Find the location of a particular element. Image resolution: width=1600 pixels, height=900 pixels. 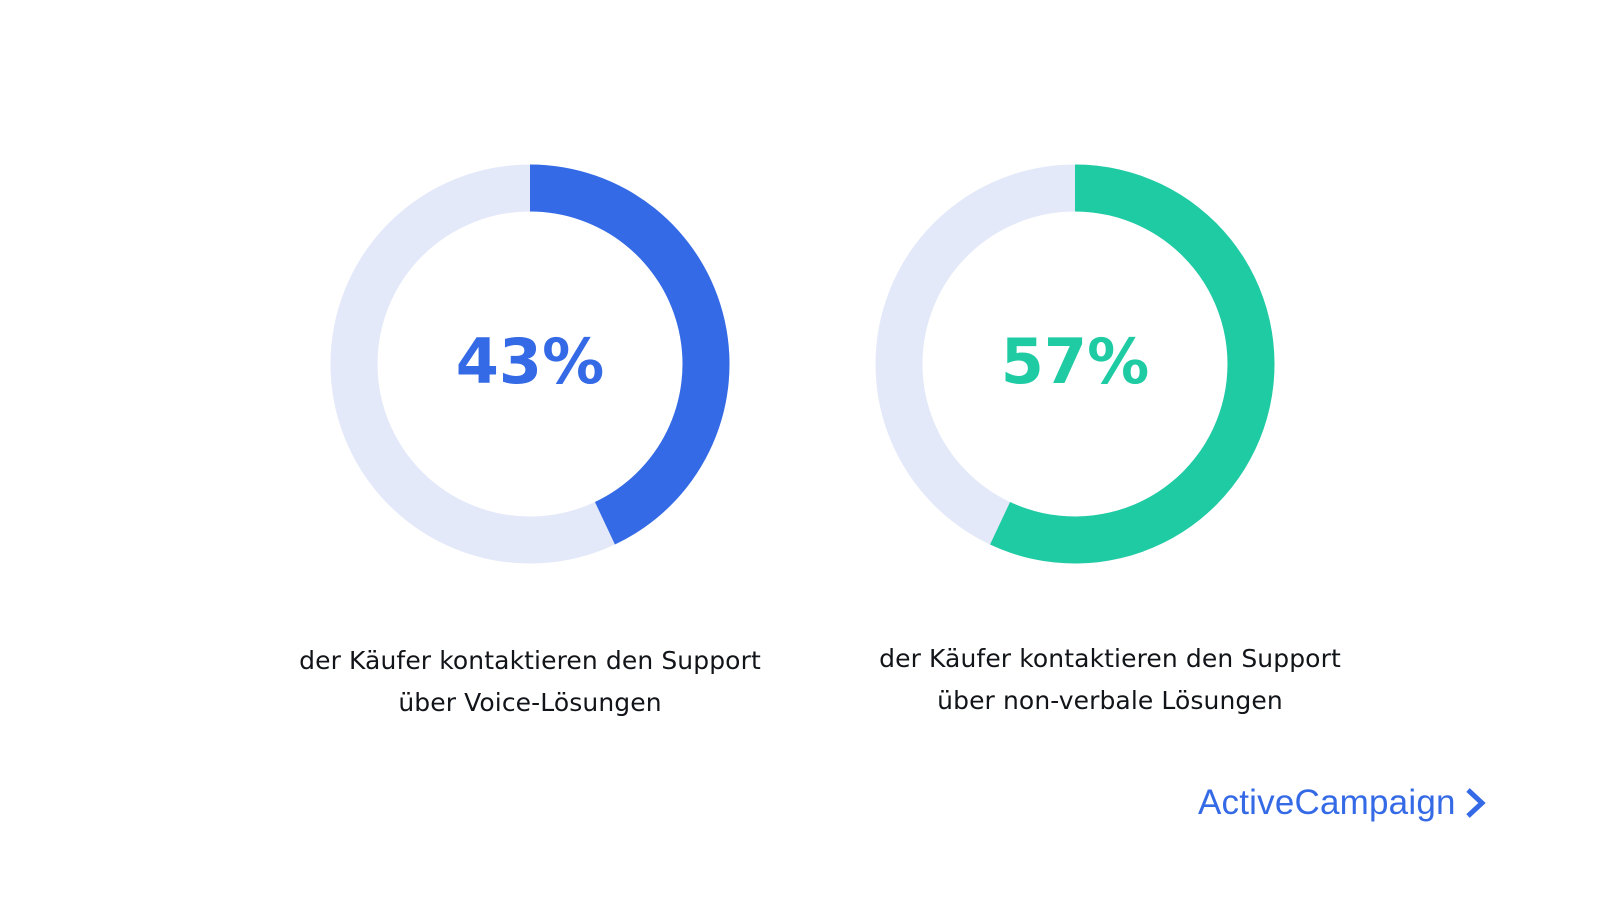

percent-label-non-verbal: 57% is located at coordinates (1075, 361).